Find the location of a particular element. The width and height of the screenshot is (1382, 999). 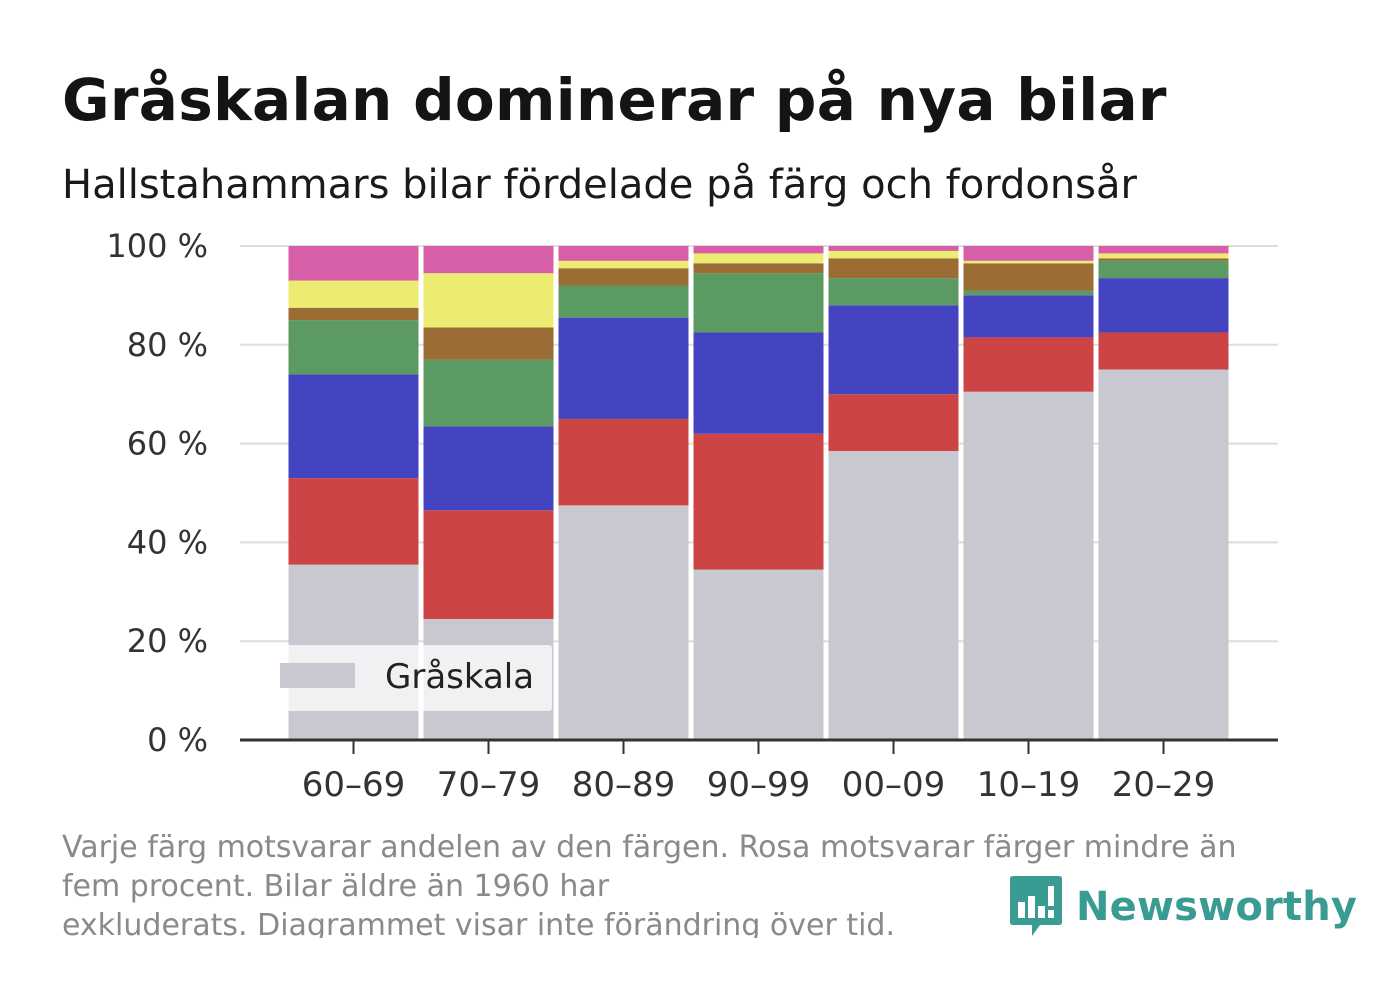

legend: Gråskala is located at coordinates (407, 678).